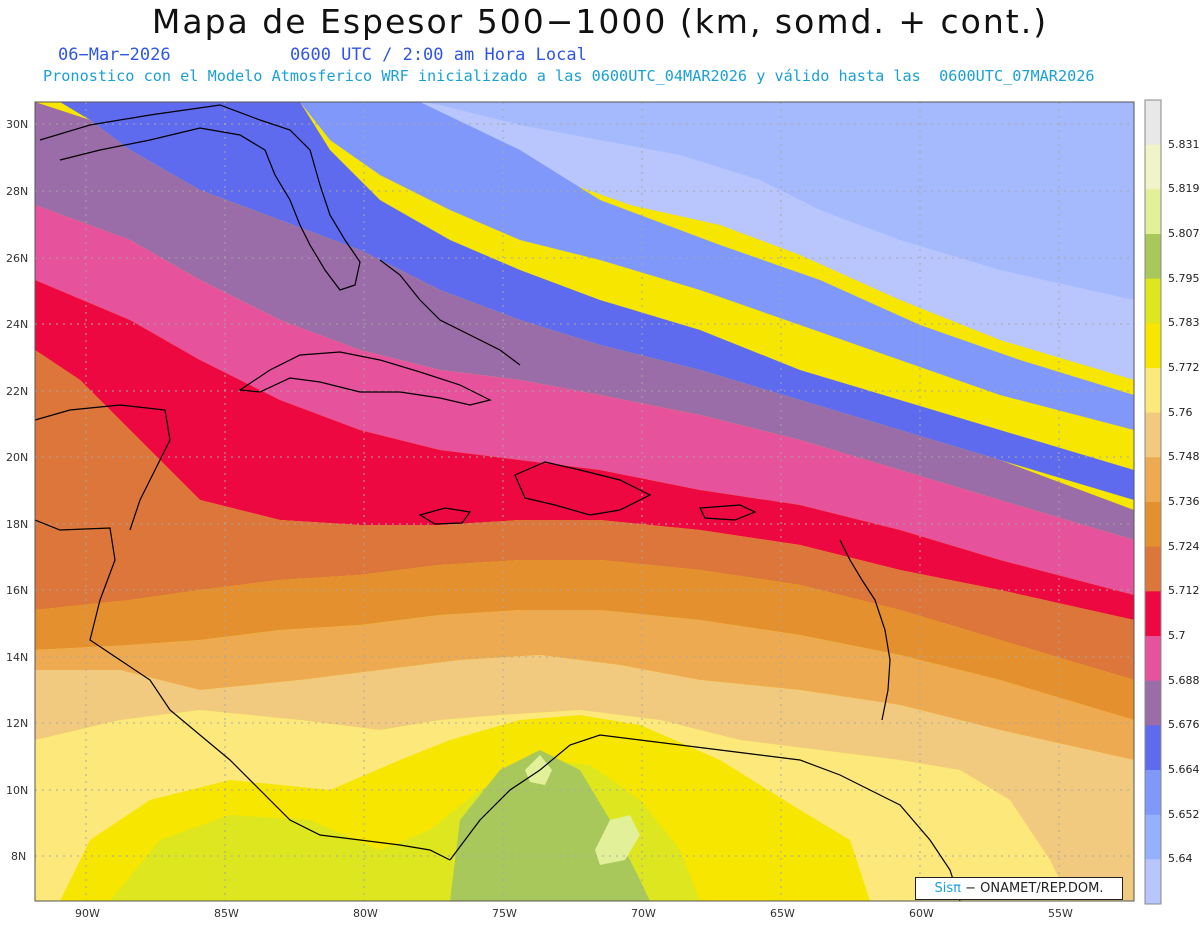  I want to click on colorbar-label: 5.831, so click(1184, 144).